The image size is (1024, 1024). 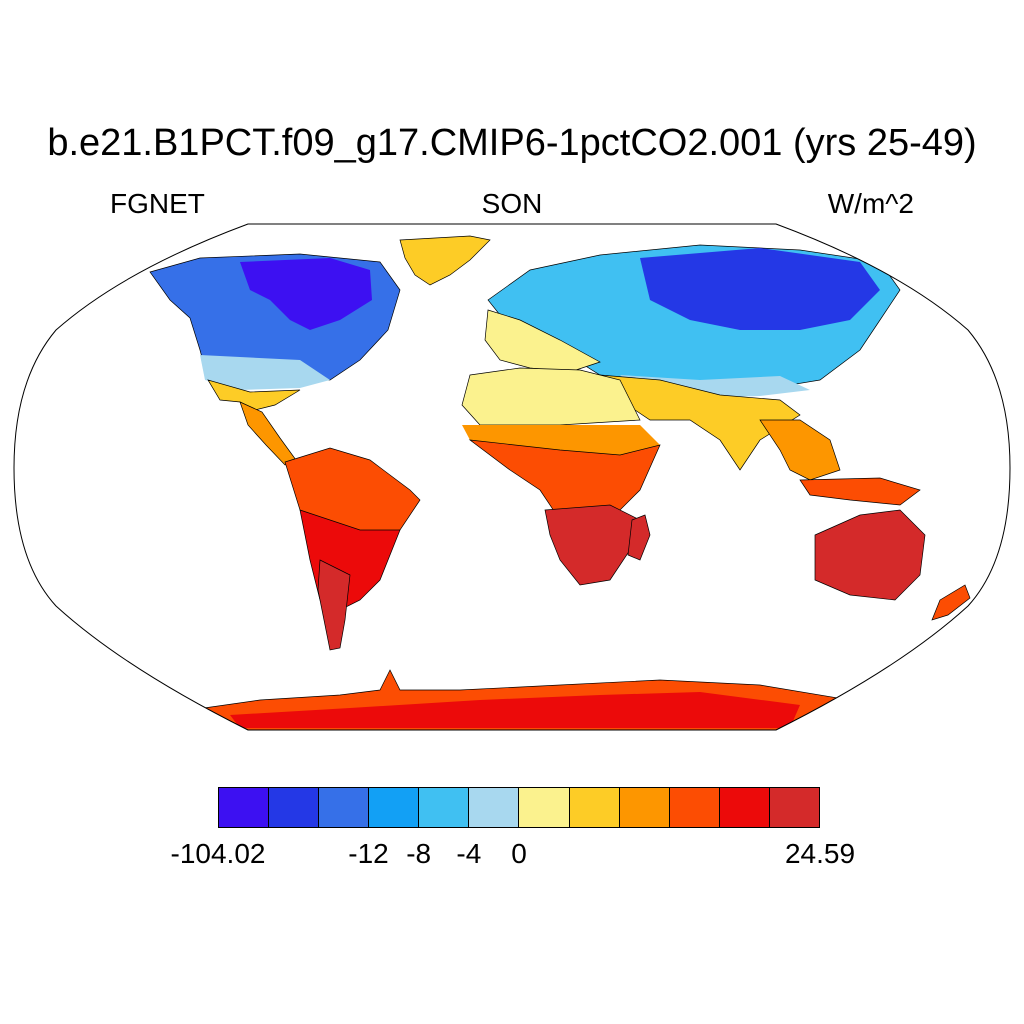 I want to click on greenland, so click(x=445, y=260).